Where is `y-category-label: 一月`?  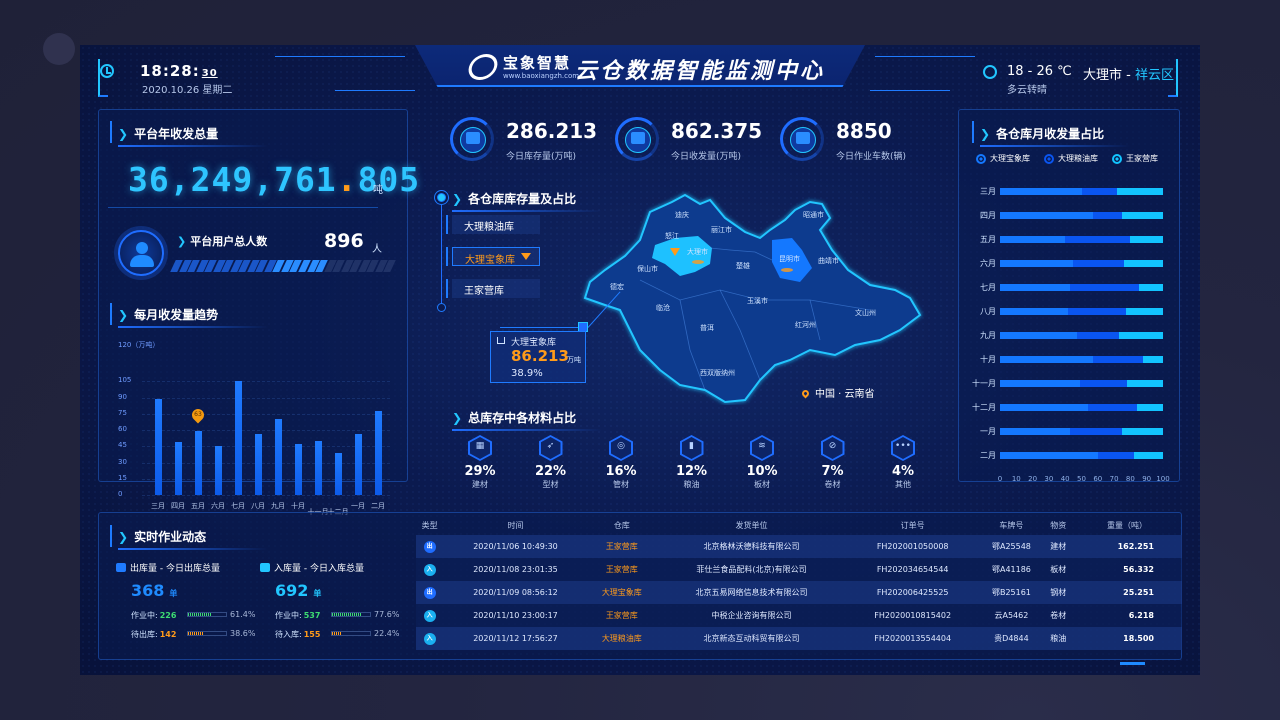
y-category-label: 一月 is located at coordinates (988, 431).